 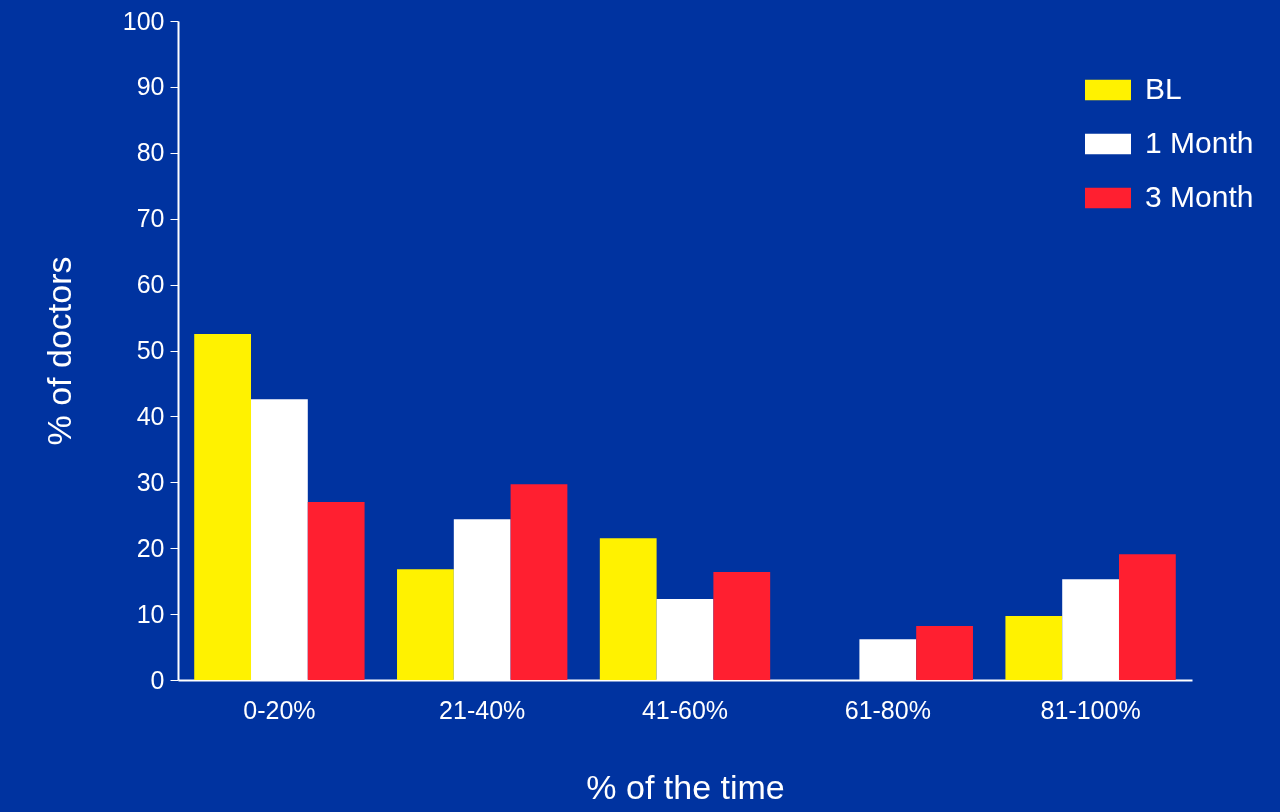 I want to click on legend-label: 3 Month, so click(x=1199, y=196).